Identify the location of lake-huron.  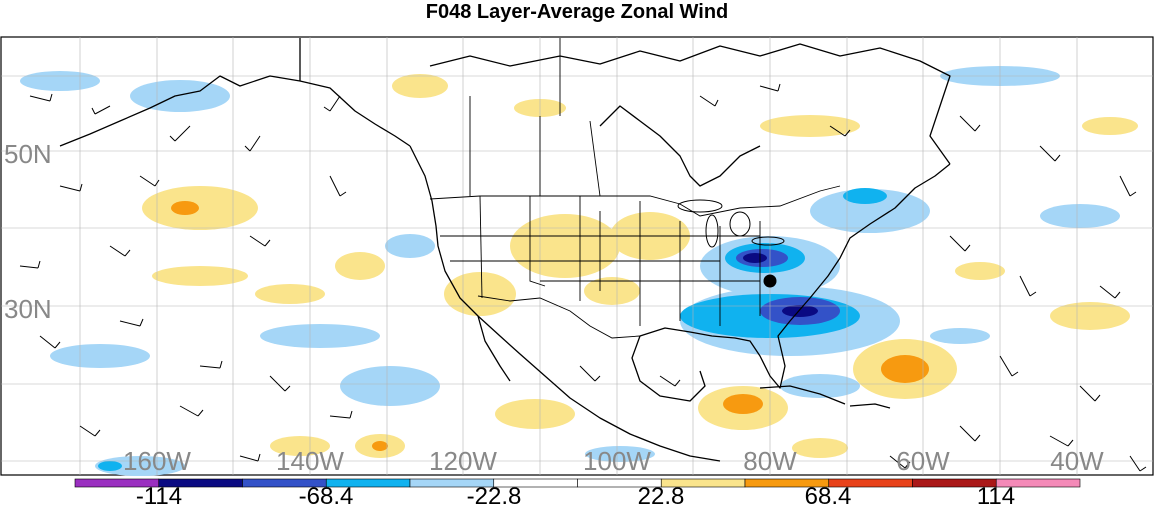
(740, 224).